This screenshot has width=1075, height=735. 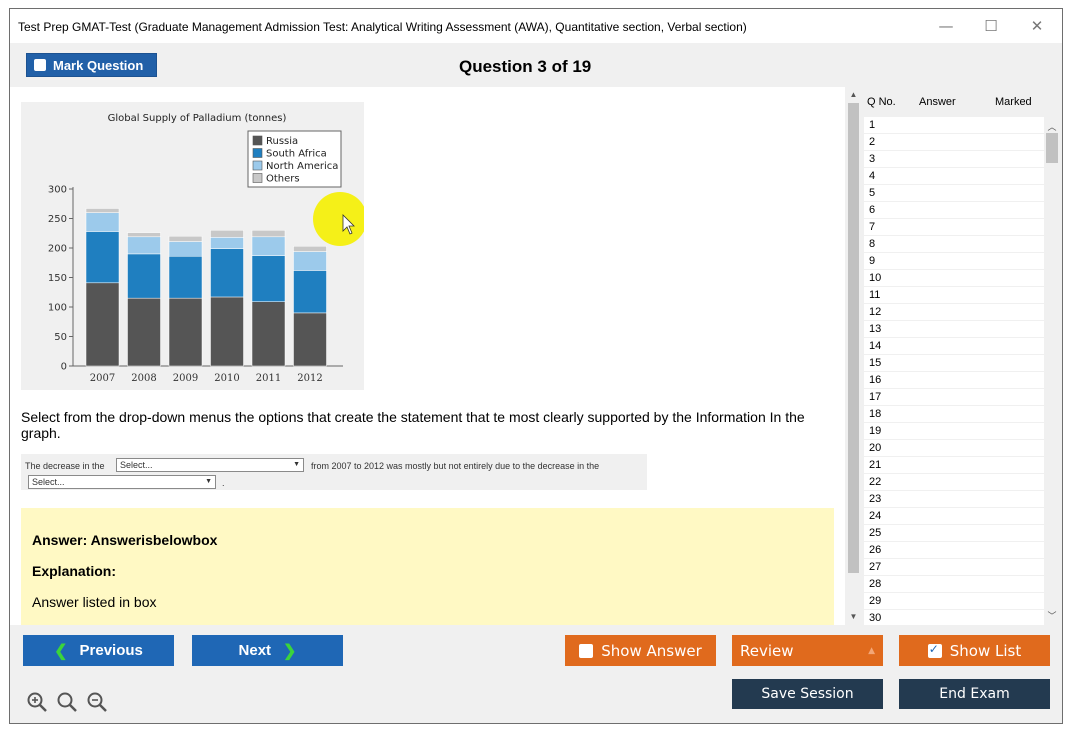 What do you see at coordinates (954, 516) in the screenshot?
I see `question-list-row: 24` at bounding box center [954, 516].